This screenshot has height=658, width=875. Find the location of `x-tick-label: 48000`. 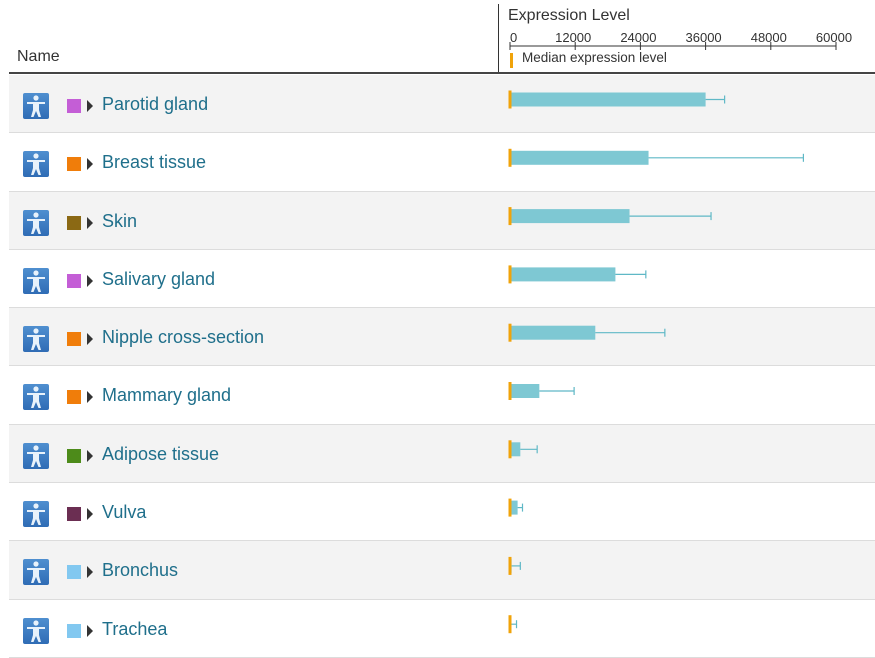

x-tick-label: 48000 is located at coordinates (769, 37).